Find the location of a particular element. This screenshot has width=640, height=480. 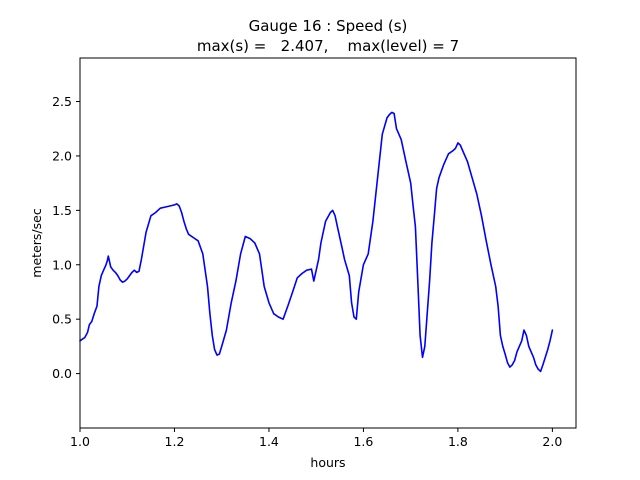

chart-subtitle: max(s) = 2.407, max(level) = 7 is located at coordinates (328, 46).